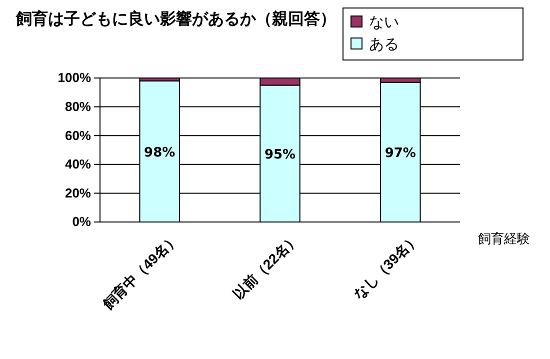 Image resolution: width=550 pixels, height=359 pixels. Describe the element at coordinates (280, 155) in the screenshot. I see `data-label: 95%` at that location.